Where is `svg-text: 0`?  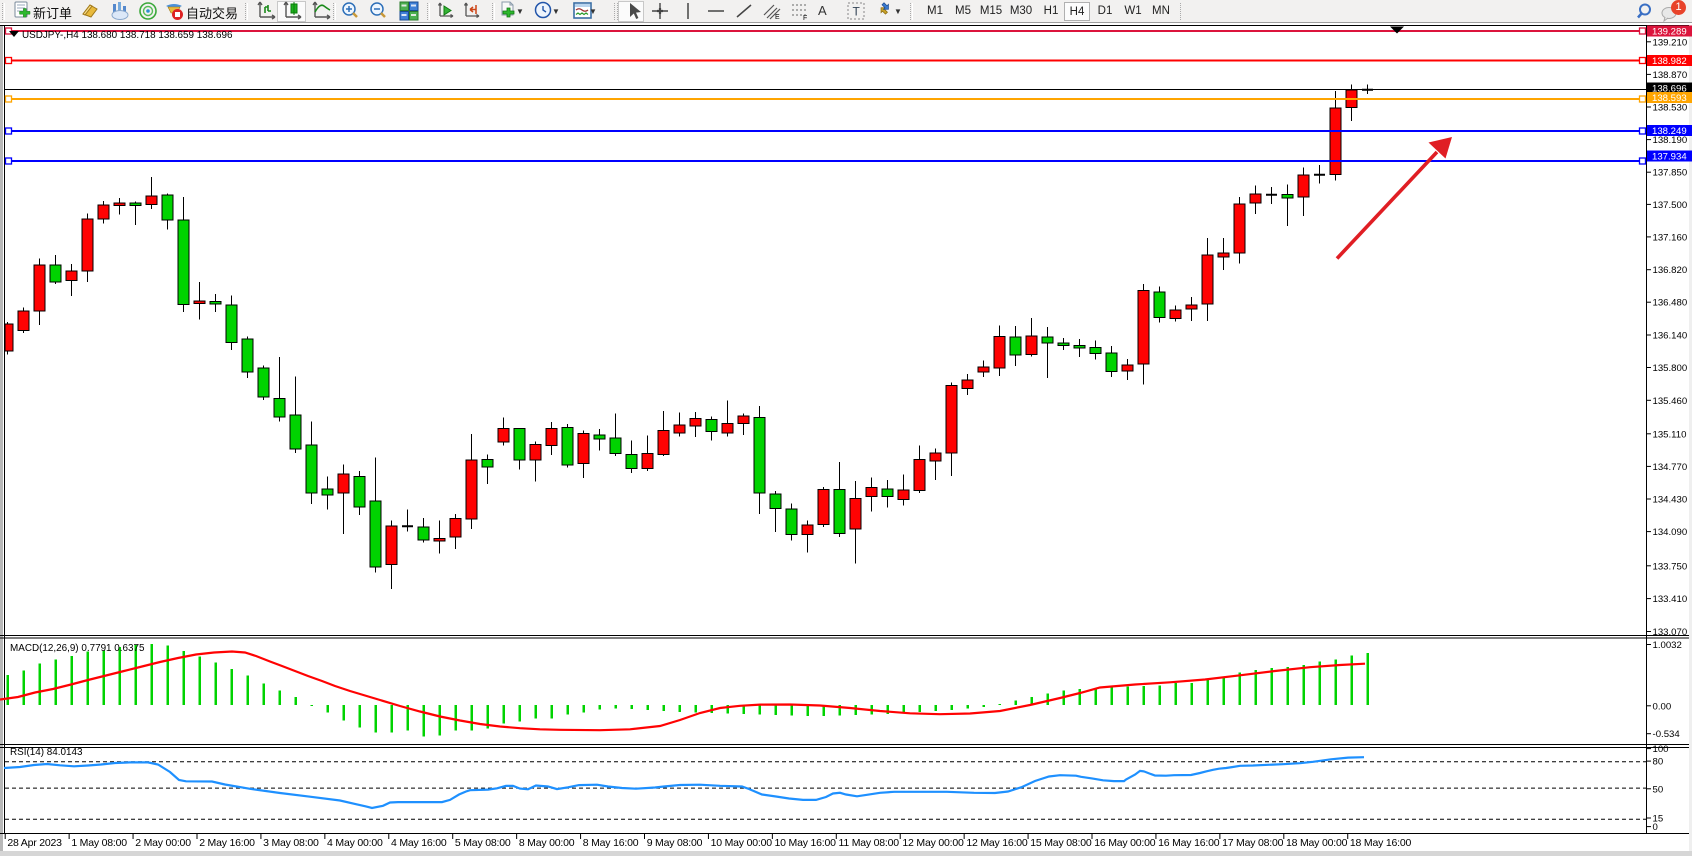
svg-text: 0 is located at coordinates (1655, 827).